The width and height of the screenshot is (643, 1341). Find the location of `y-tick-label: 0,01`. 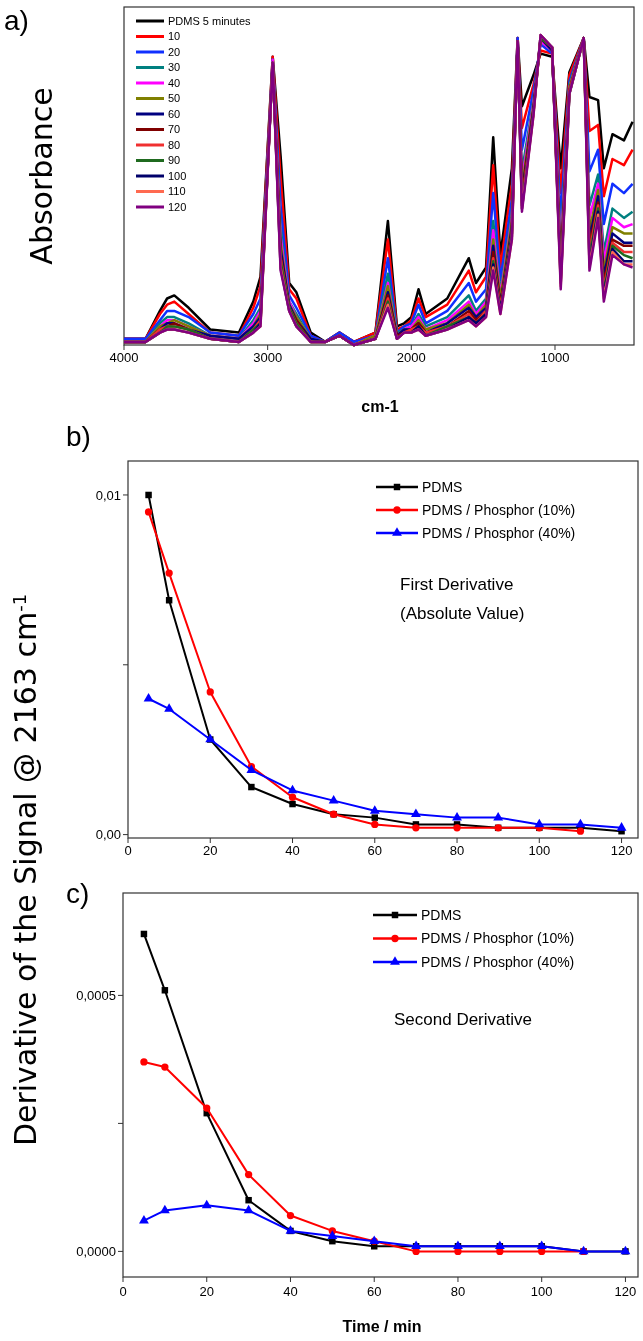

y-tick-label: 0,01 is located at coordinates (108, 495).